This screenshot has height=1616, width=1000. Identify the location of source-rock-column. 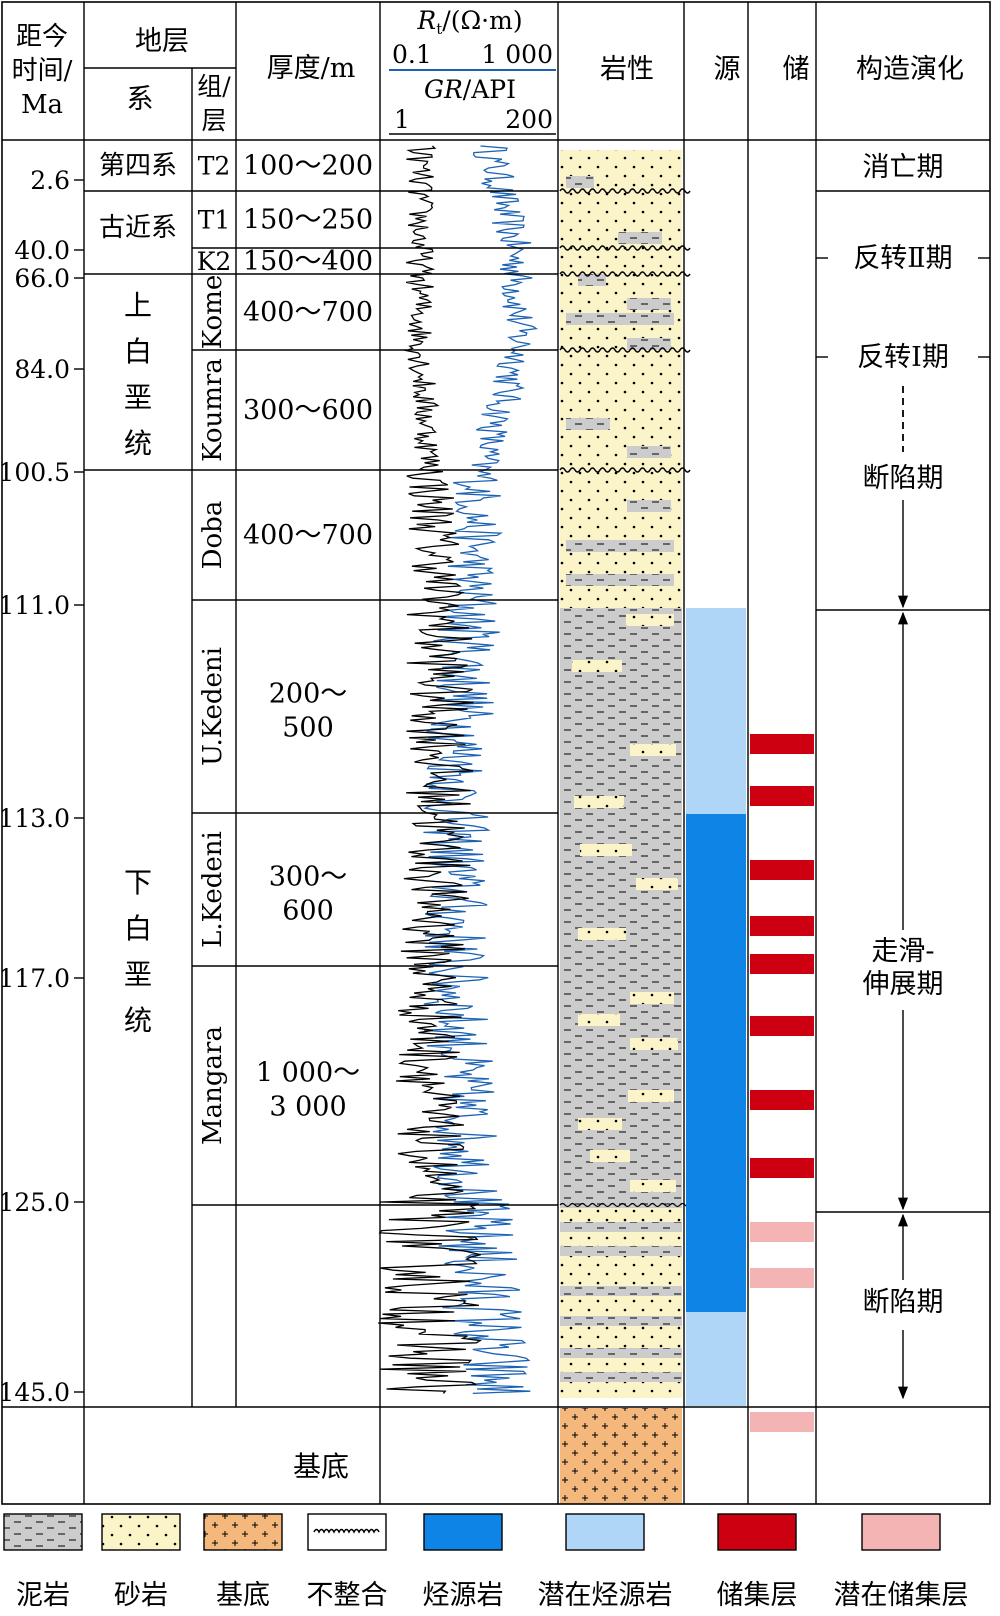
(716, 1007).